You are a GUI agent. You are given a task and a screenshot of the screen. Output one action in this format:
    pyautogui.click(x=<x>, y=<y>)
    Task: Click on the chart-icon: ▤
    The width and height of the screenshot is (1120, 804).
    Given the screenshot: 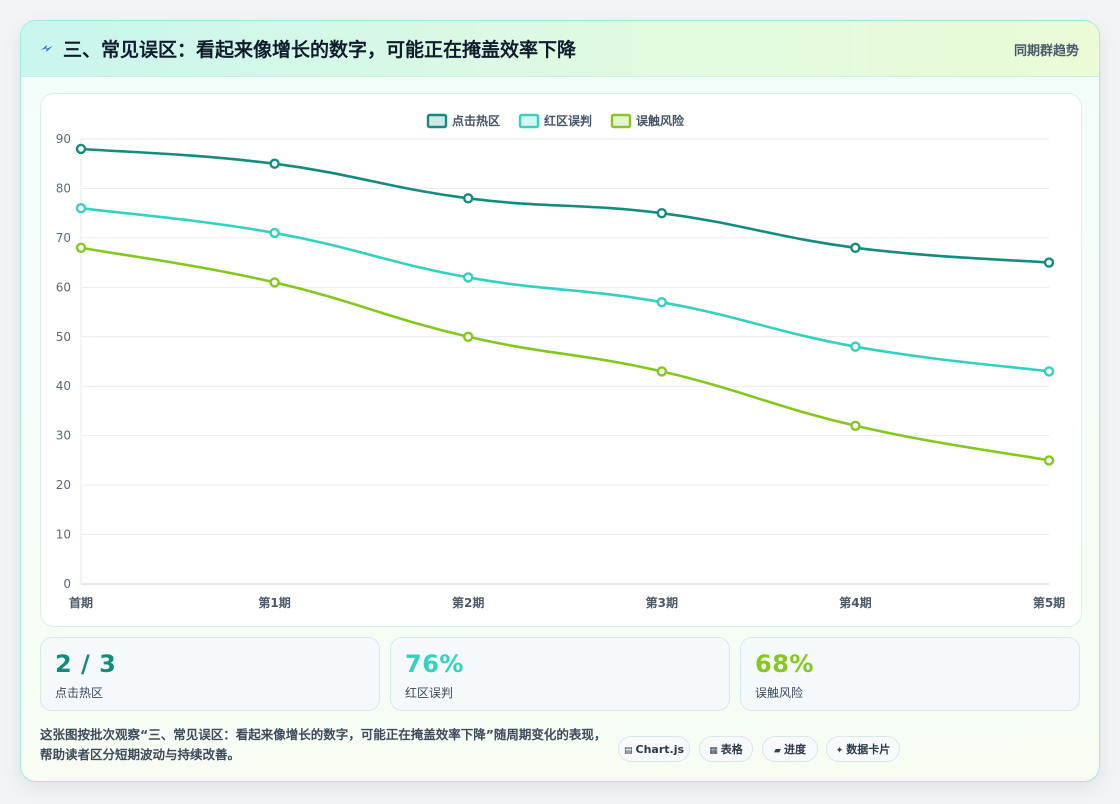 What is the action you would take?
    pyautogui.click(x=628, y=751)
    